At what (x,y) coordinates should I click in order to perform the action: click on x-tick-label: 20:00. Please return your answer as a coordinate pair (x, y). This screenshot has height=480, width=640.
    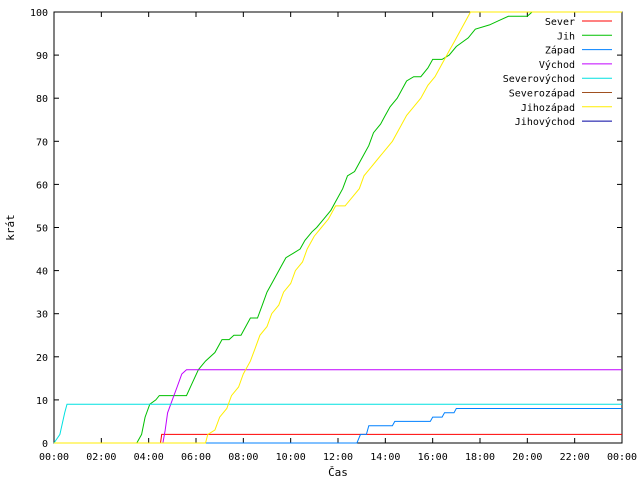
    Looking at the image, I should click on (527, 457).